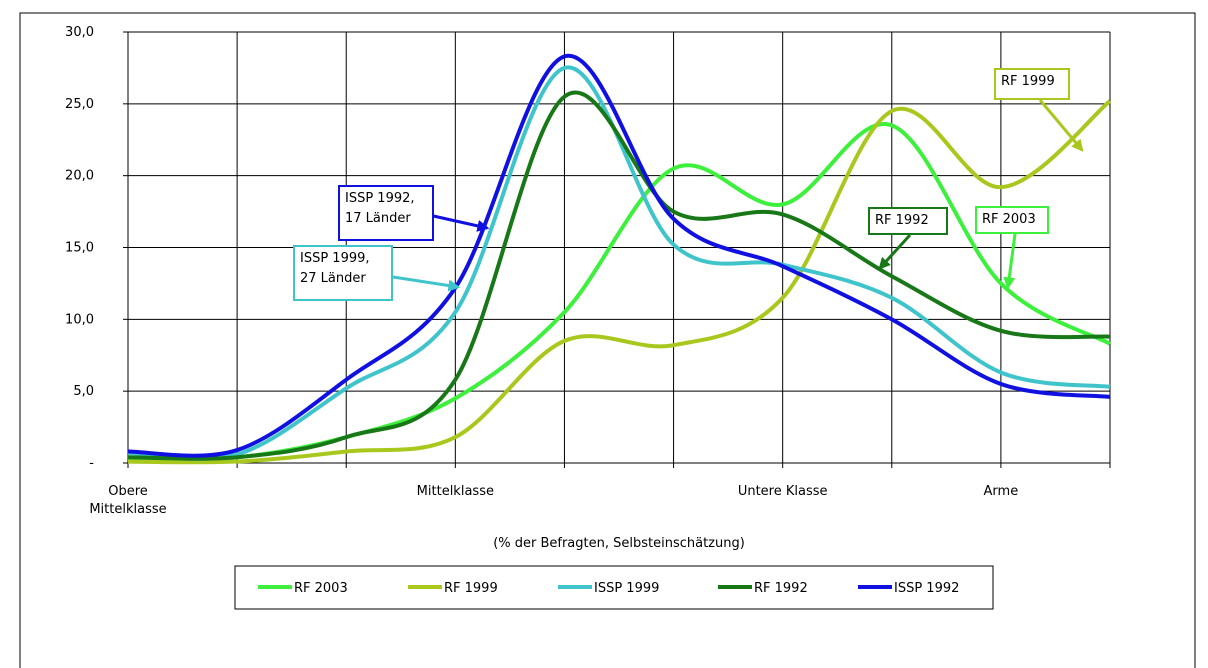 This screenshot has width=1208, height=668. I want to click on annotation-box: RF 1992, so click(908, 221).